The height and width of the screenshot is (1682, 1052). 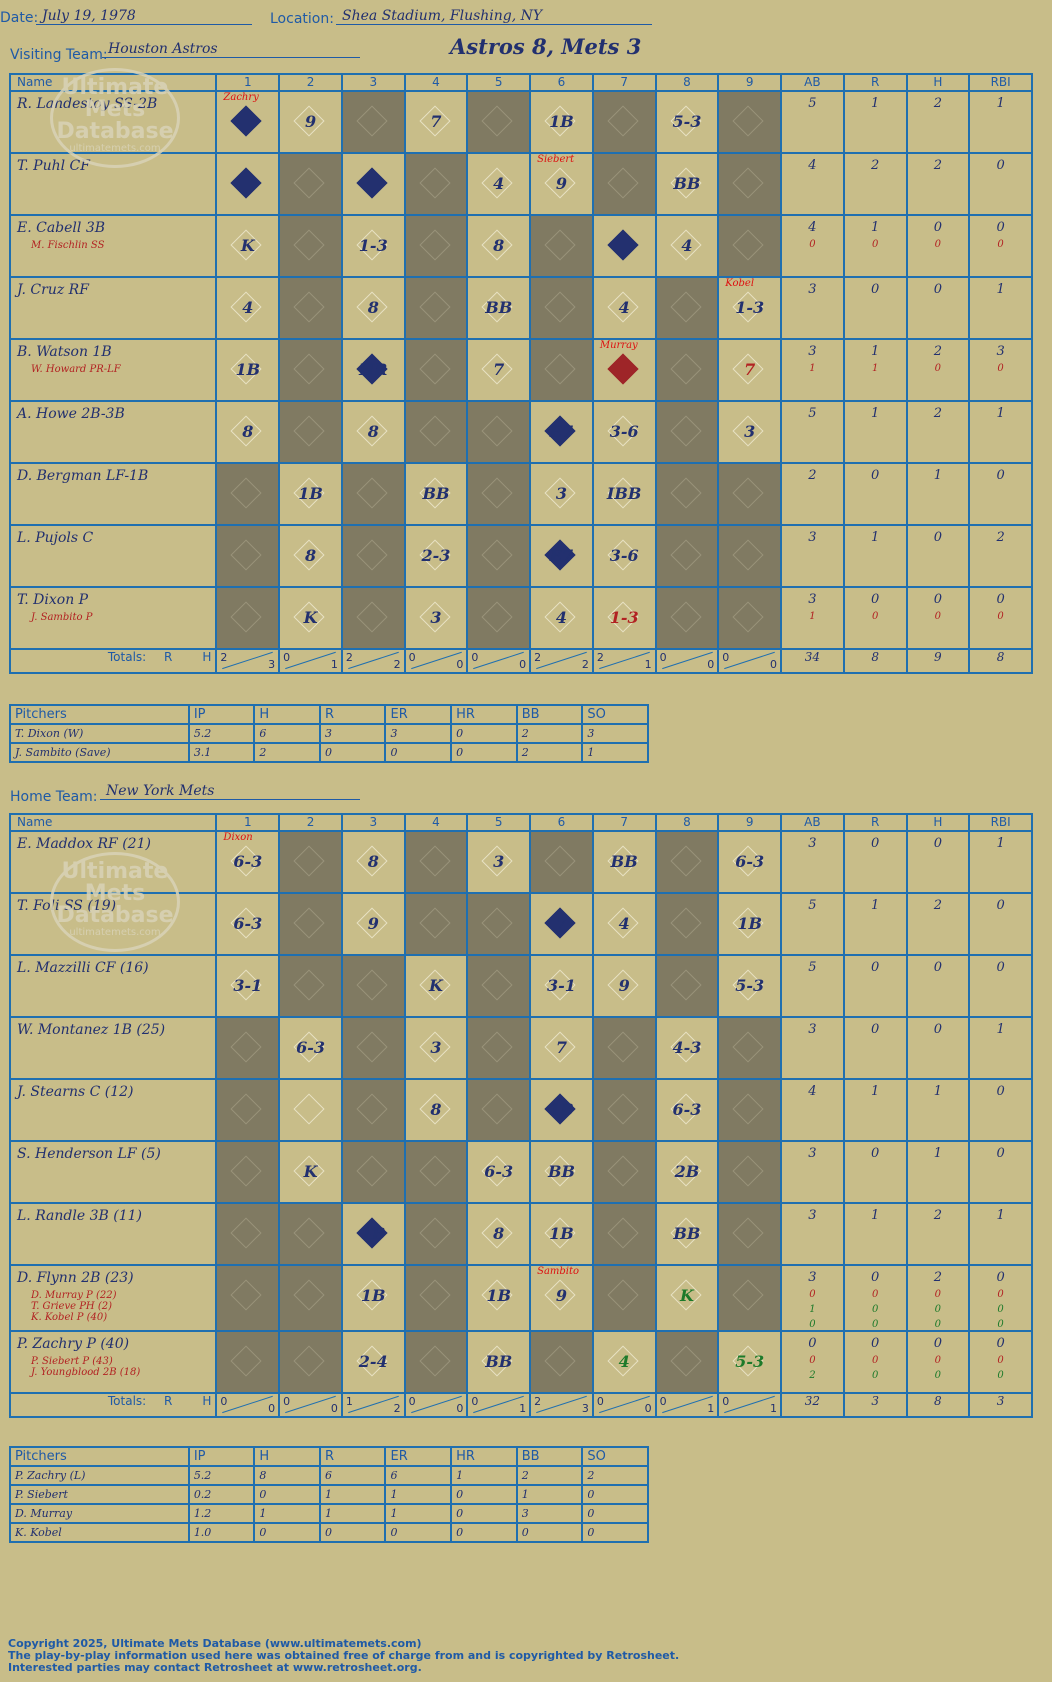 I want to click on inning-hits: 2, so click(x=397, y=1408).